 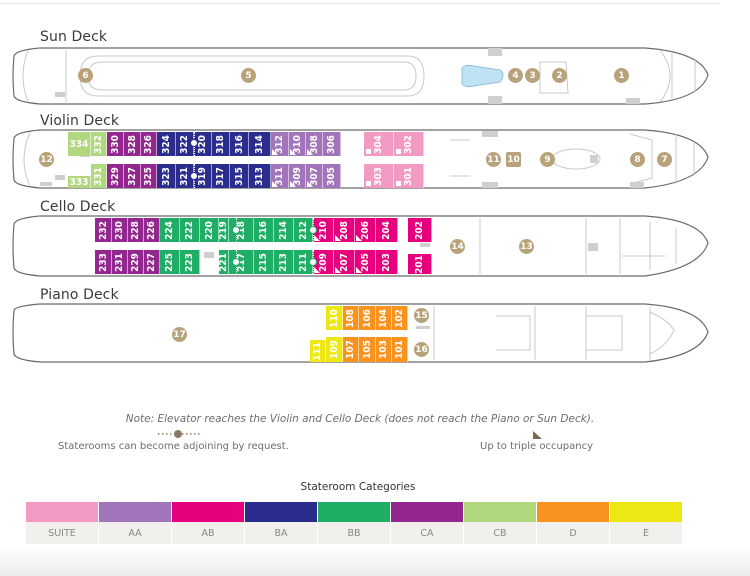 I want to click on location-marker-12: 12, so click(x=46, y=159).